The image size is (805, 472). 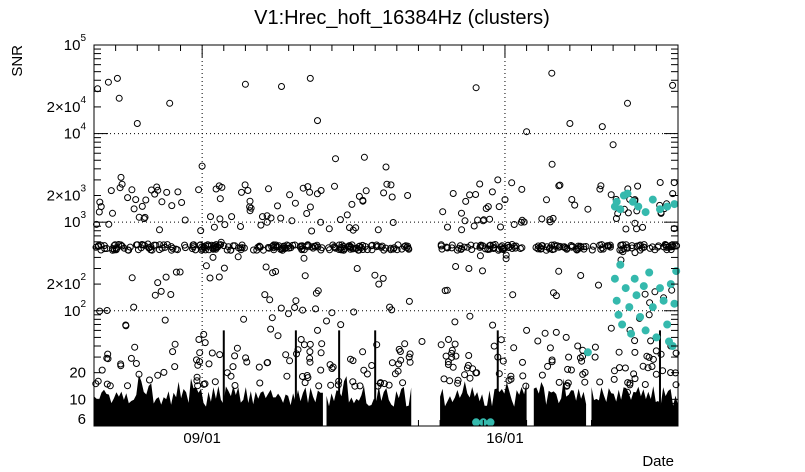 I want to click on dense-band-edge, so click(x=208, y=390).